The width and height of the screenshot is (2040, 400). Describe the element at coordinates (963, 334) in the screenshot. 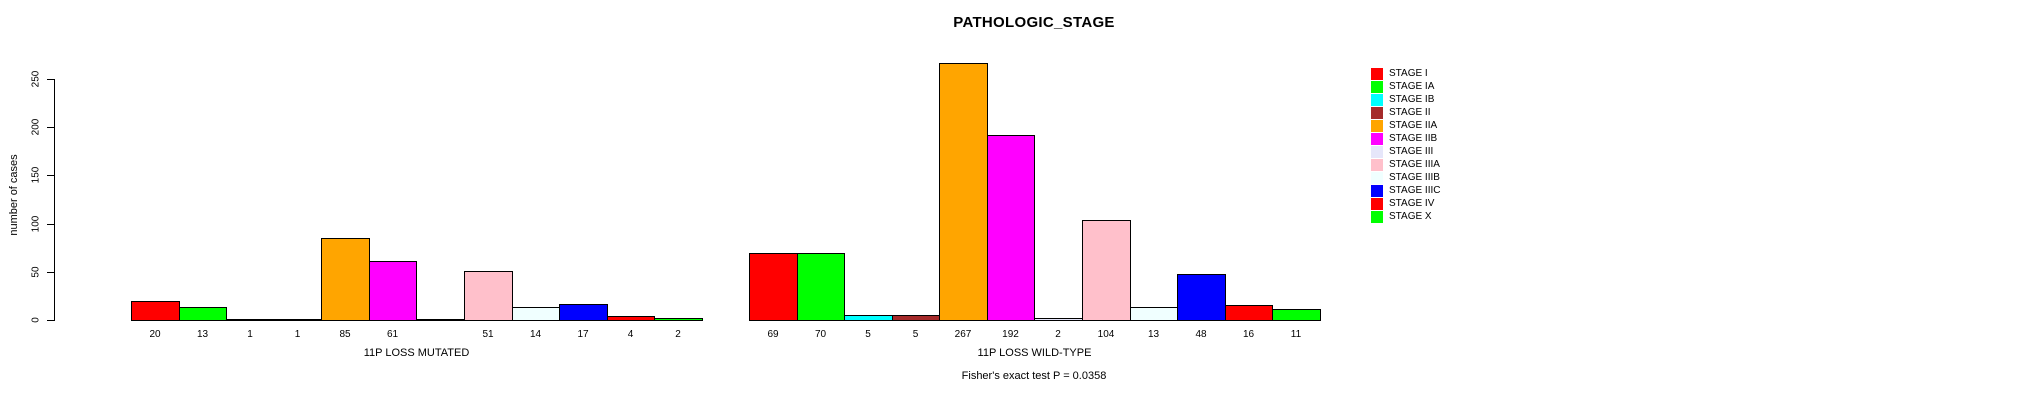

I see `bar-count-label: 267` at that location.